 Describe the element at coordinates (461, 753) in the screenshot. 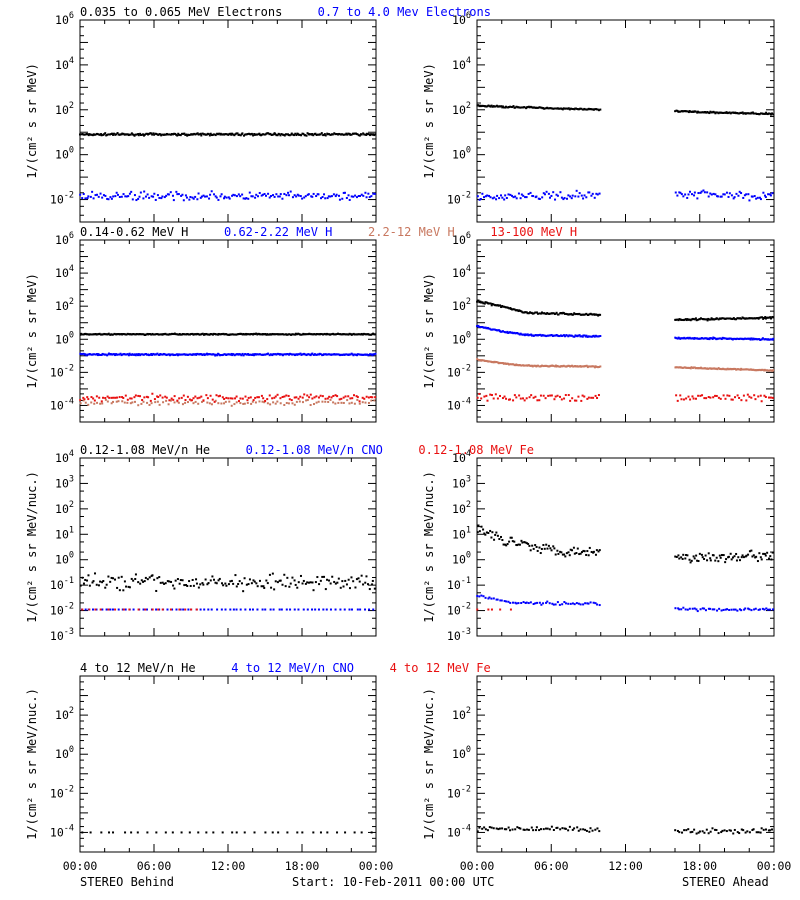

I see `y-tick-label: 10⁰` at that location.